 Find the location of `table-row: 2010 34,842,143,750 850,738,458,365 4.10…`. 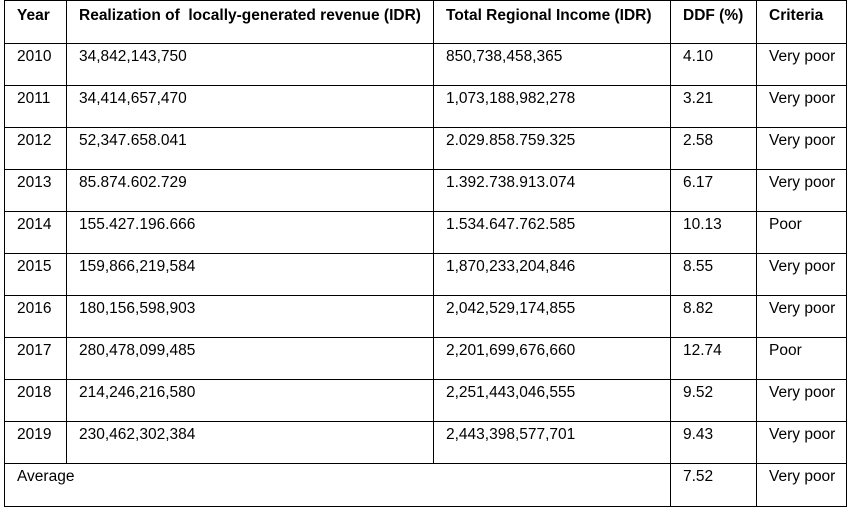

table-row: 2010 34,842,143,750 850,738,458,365 4.10… is located at coordinates (425, 64).